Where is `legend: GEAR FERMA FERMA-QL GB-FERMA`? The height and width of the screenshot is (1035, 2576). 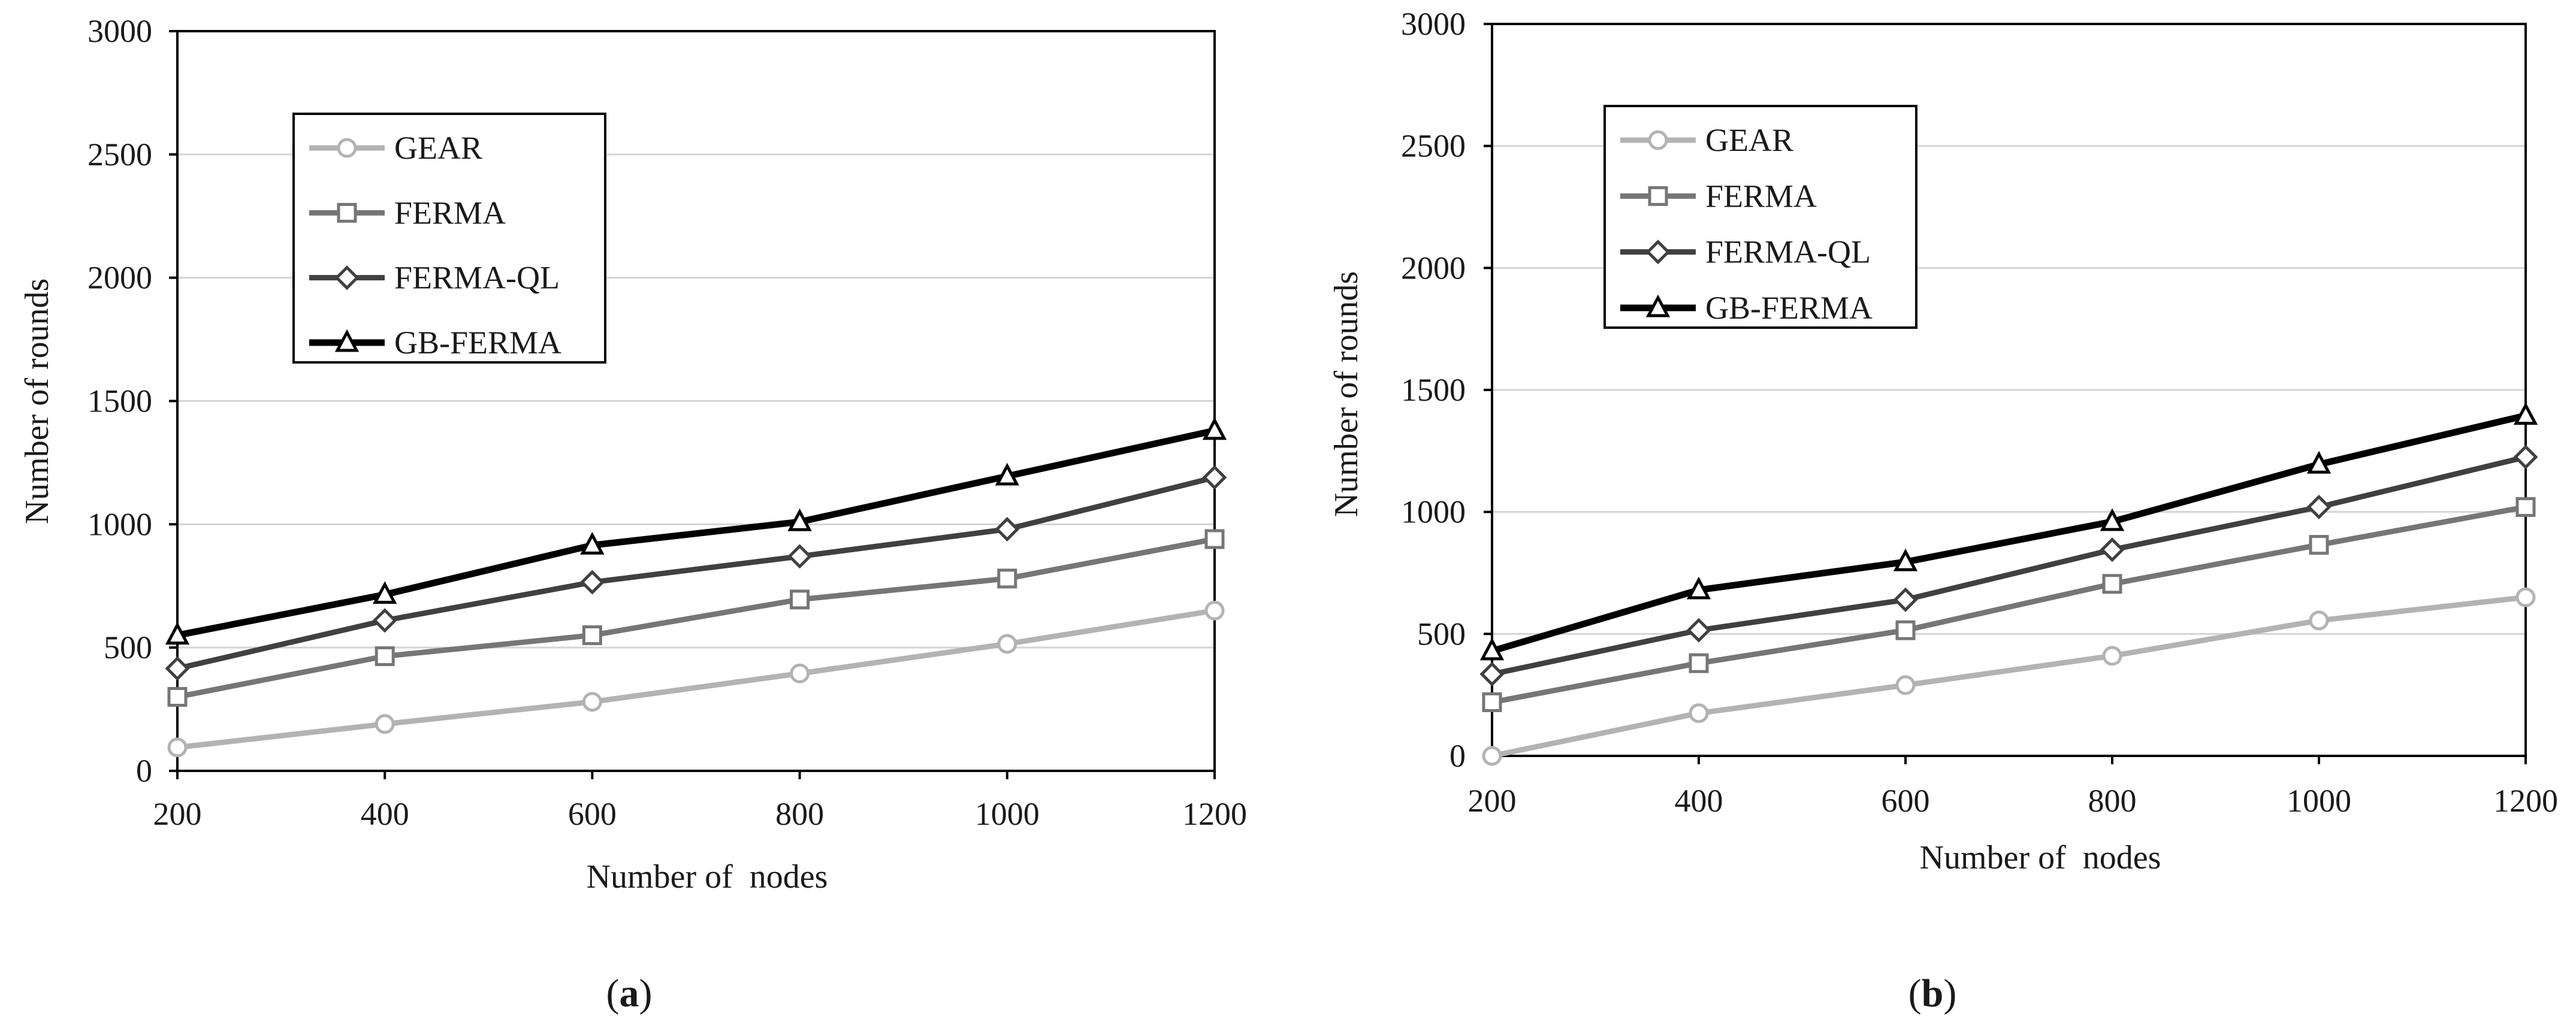 legend: GEAR FERMA FERMA-QL GB-FERMA is located at coordinates (449, 238).